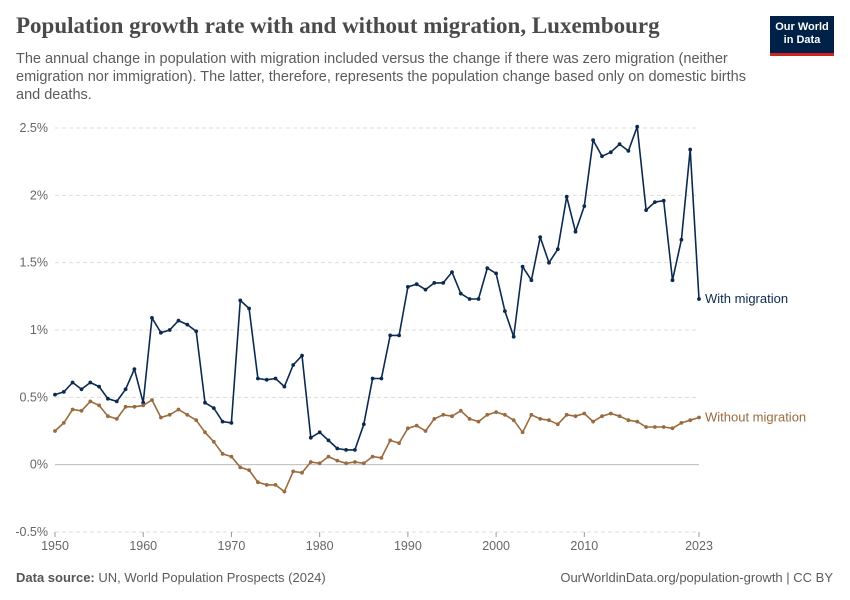 The width and height of the screenshot is (850, 600). Describe the element at coordinates (802, 36) in the screenshot. I see `owid-logo: Our World in Data` at that location.